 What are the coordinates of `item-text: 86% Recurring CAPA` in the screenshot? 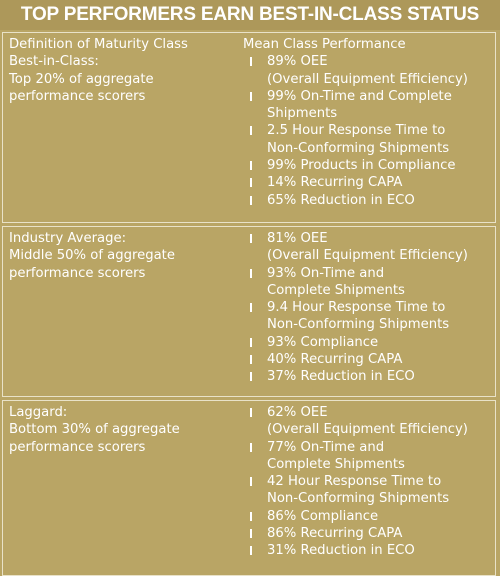 It's located at (335, 534).